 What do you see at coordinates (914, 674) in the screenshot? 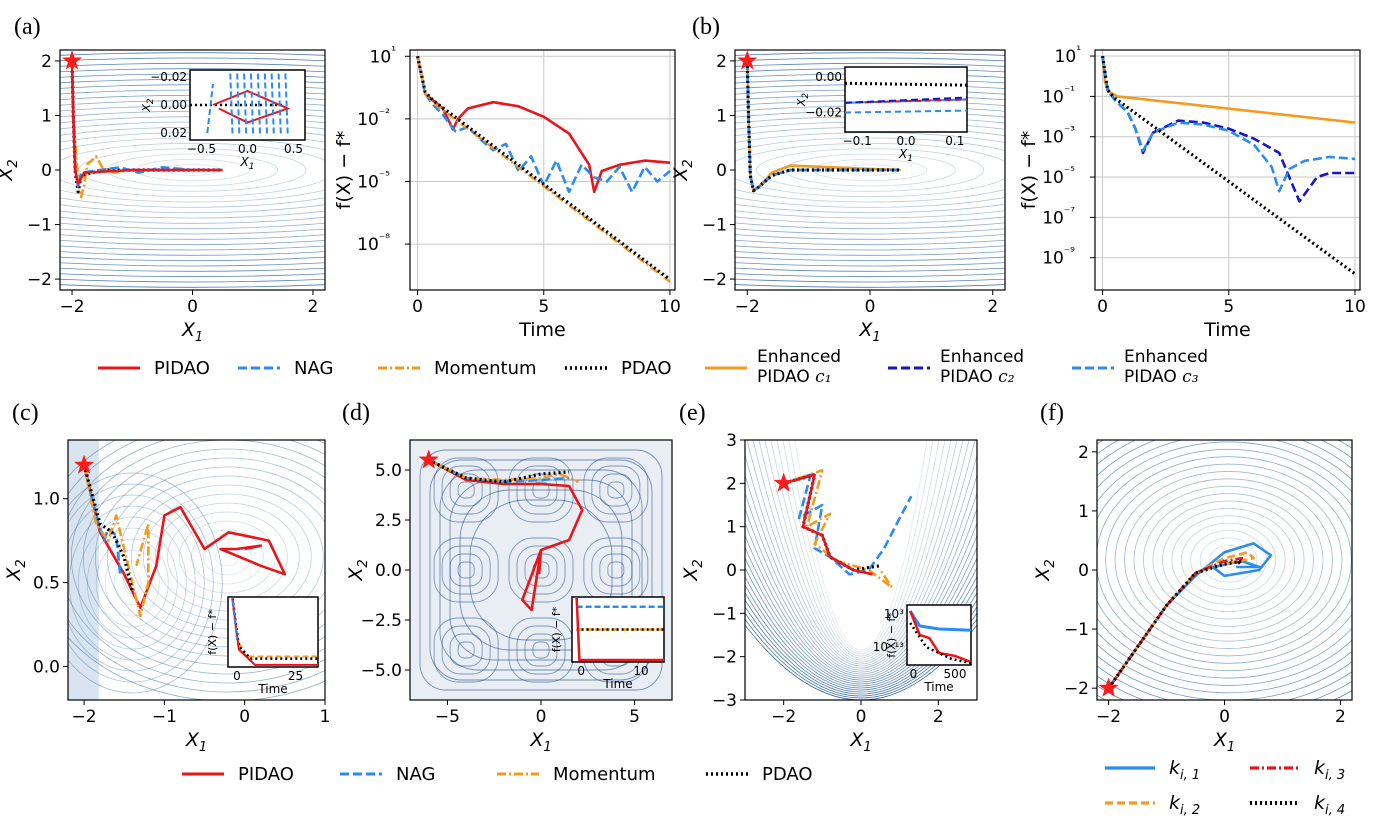
I see `inset-x-tick-label: 0` at bounding box center [914, 674].